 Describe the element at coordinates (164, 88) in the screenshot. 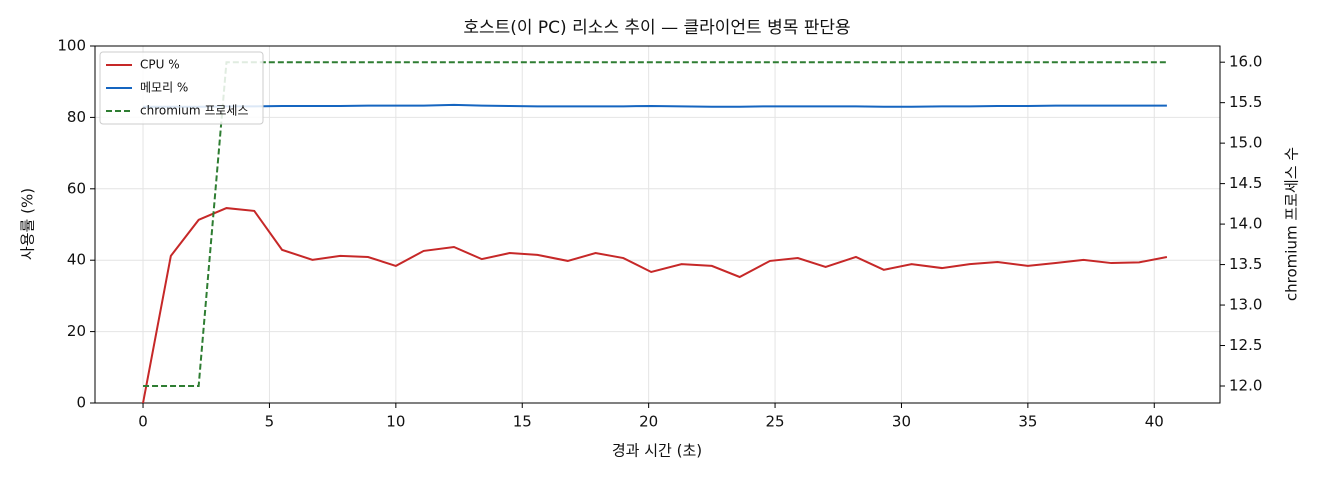

I see `legend-label: 메모리 %` at that location.